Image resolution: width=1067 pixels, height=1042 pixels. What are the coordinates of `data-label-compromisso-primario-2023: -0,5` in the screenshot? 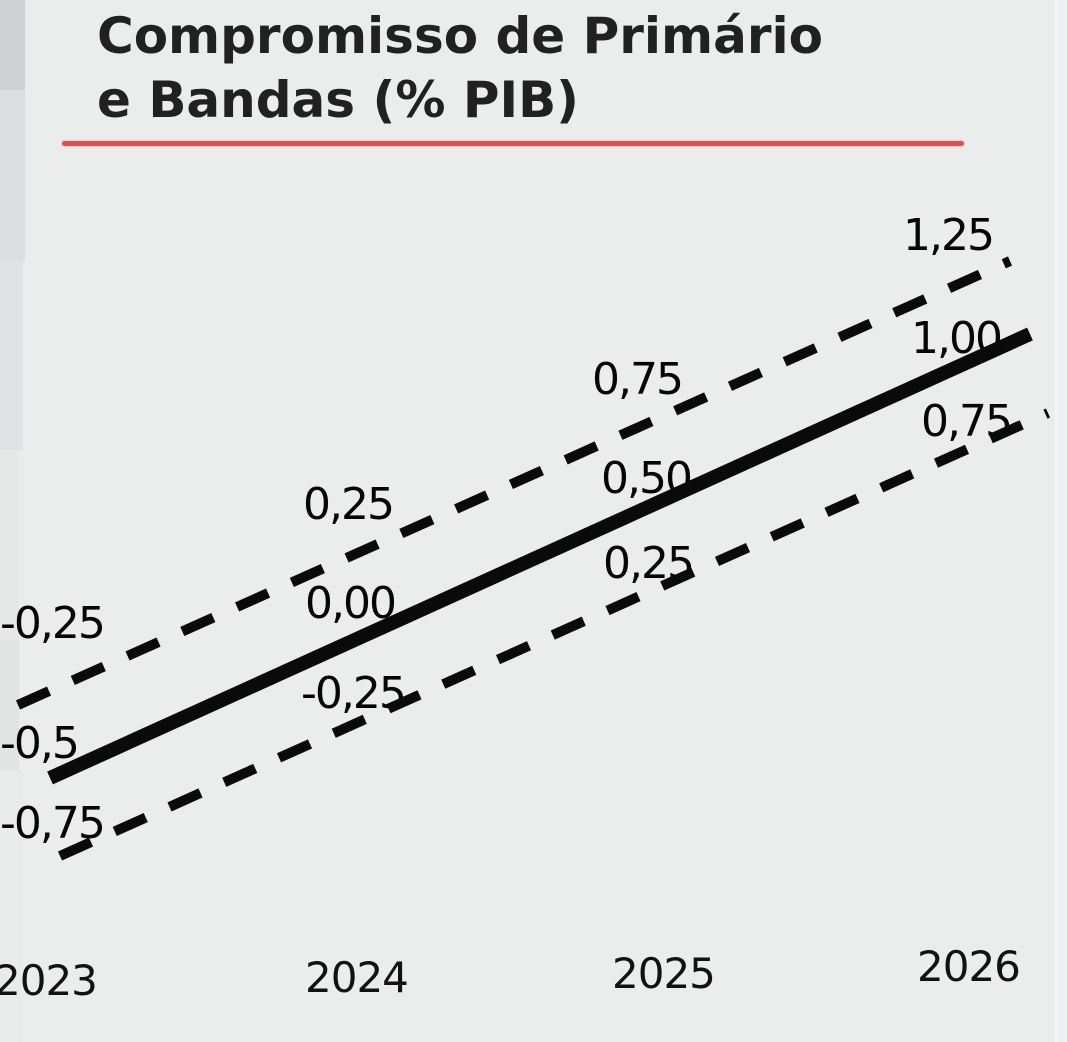 It's located at (40, 743).